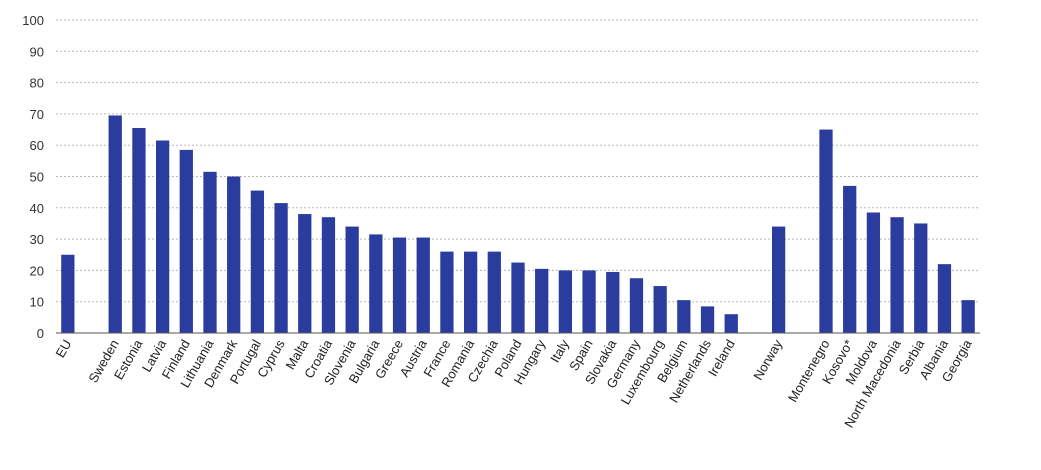 Image resolution: width=1041 pixels, height=470 pixels. I want to click on bar-croatia, so click(328, 275).